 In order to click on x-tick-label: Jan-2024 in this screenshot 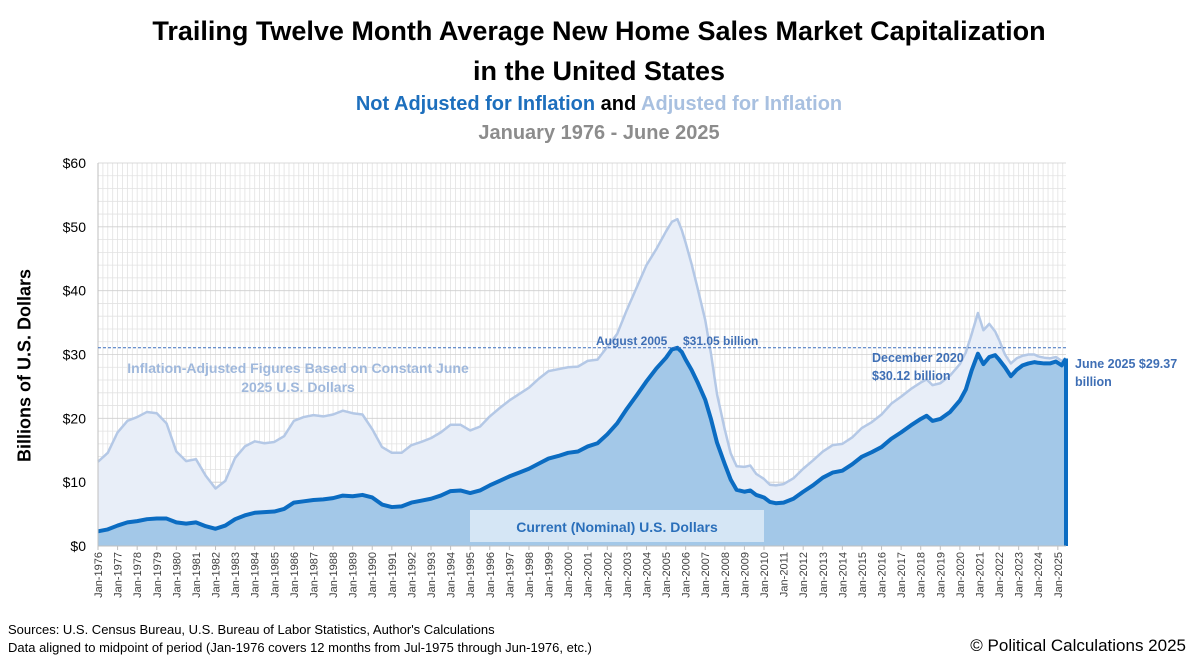, I will do `click(1039, 575)`.